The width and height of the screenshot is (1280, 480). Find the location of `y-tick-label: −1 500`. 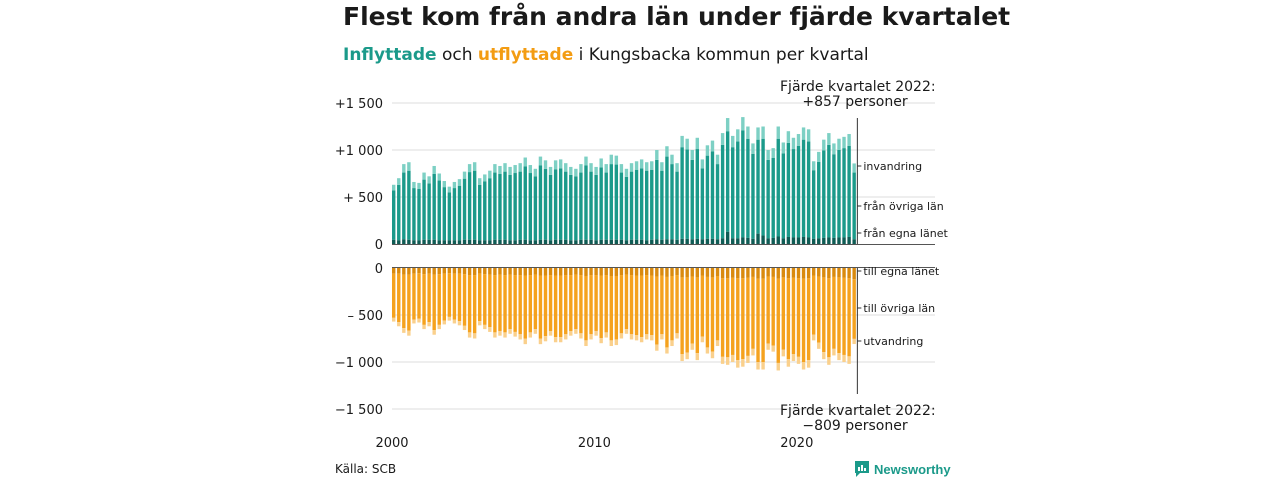

y-tick-label: −1 500 is located at coordinates (359, 410).